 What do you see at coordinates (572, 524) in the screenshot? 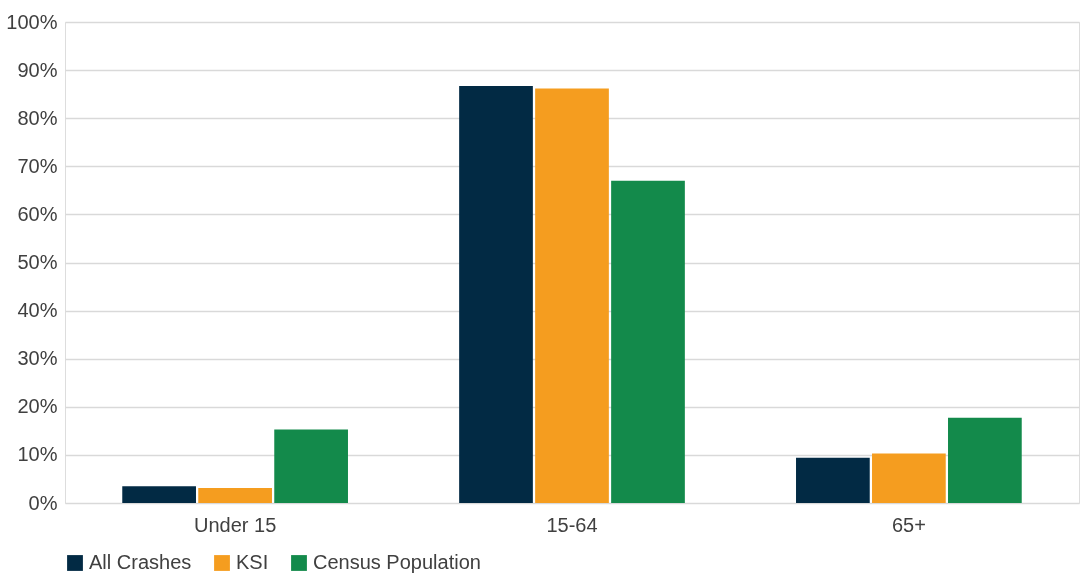
I see `x-tick-label: 15-64` at bounding box center [572, 524].